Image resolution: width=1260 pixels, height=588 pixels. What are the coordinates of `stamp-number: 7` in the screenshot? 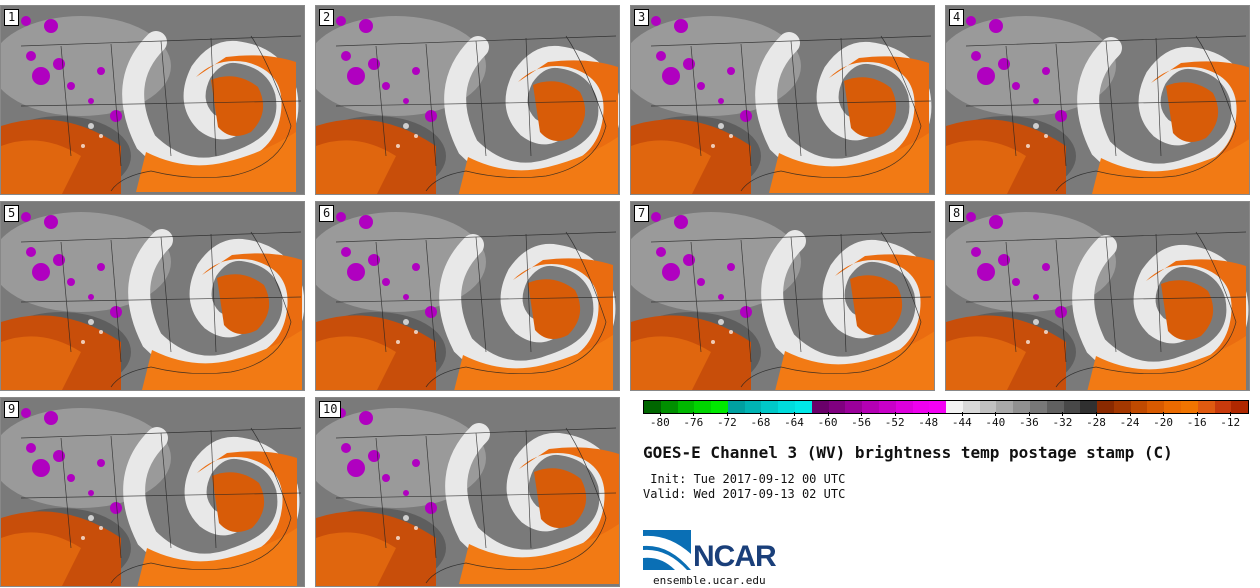 It's located at (642, 213).